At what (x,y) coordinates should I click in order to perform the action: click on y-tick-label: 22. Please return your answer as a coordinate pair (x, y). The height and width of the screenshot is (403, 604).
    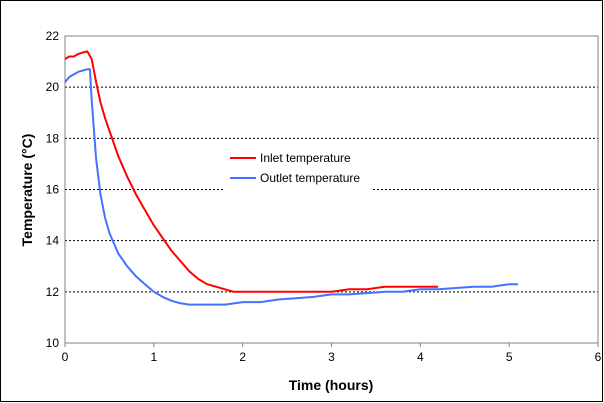
    Looking at the image, I should click on (53, 36).